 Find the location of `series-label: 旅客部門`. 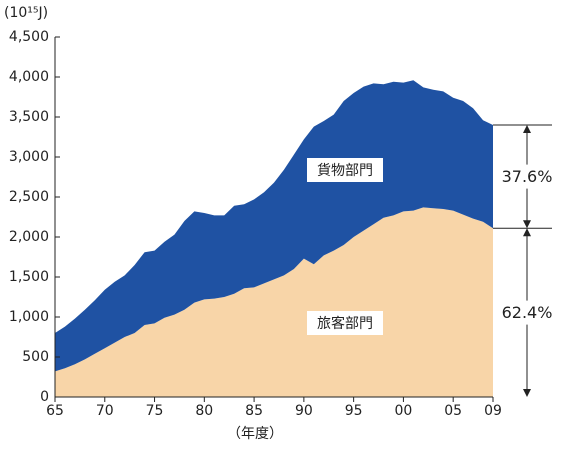

series-label: 旅客部門 is located at coordinates (345, 323).